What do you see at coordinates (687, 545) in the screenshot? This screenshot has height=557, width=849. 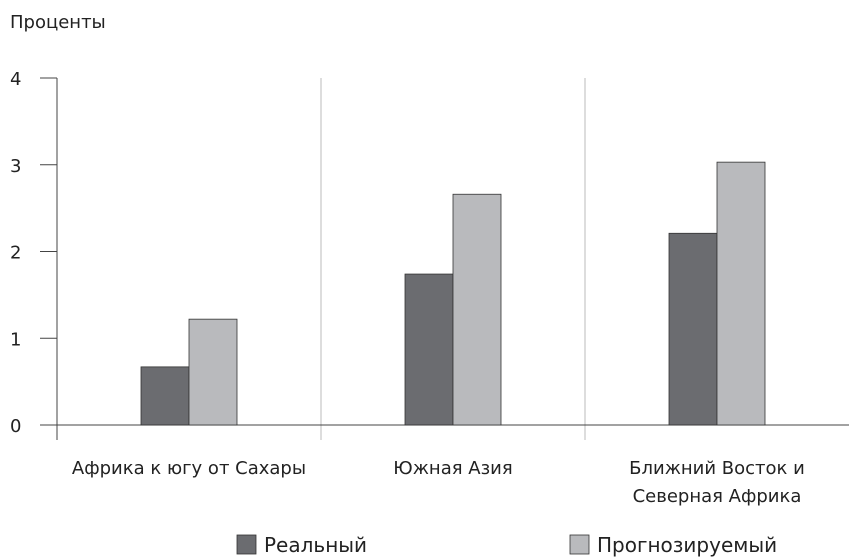 I see `legend-label: Прогнозируемый` at bounding box center [687, 545].